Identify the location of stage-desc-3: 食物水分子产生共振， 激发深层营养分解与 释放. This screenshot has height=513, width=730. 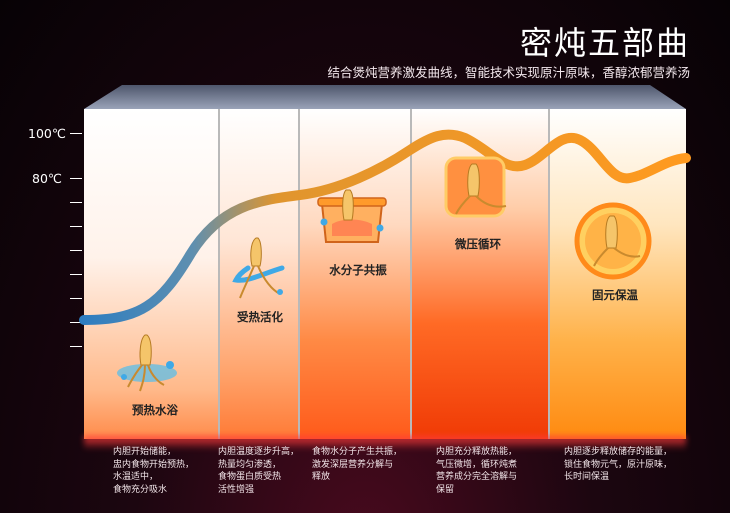
(357, 464).